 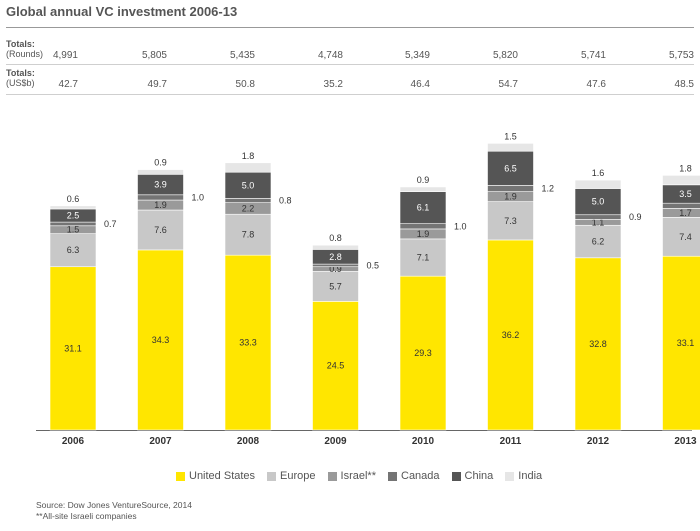 I want to click on legend-item-israel: Israel**, so click(x=351, y=476).